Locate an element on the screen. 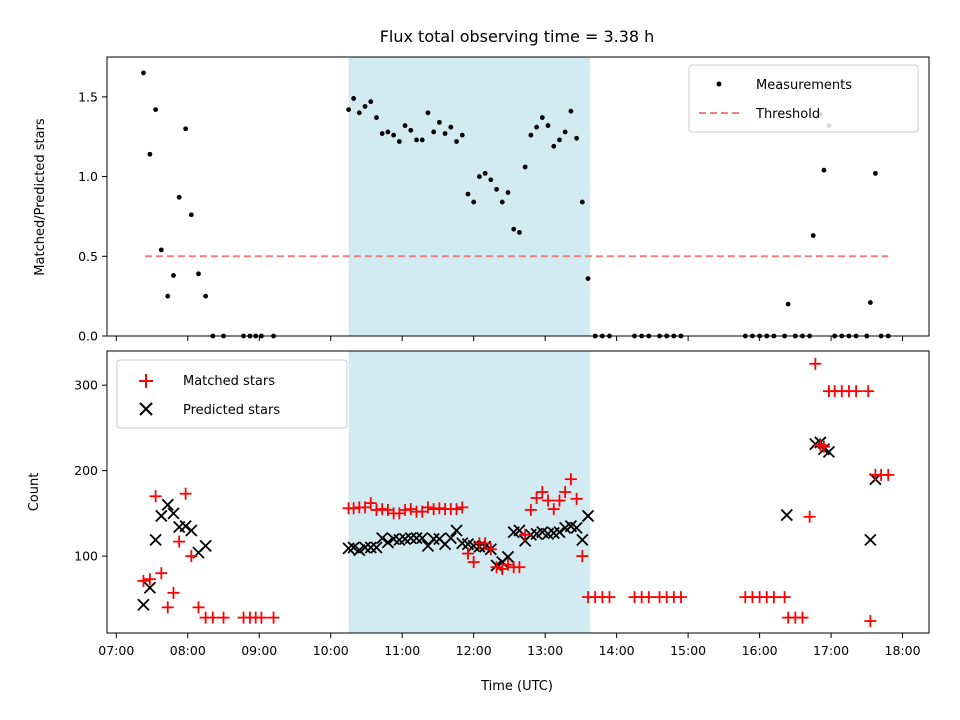  top-y-axis-label: Matched/Predicted stars is located at coordinates (40, 197).